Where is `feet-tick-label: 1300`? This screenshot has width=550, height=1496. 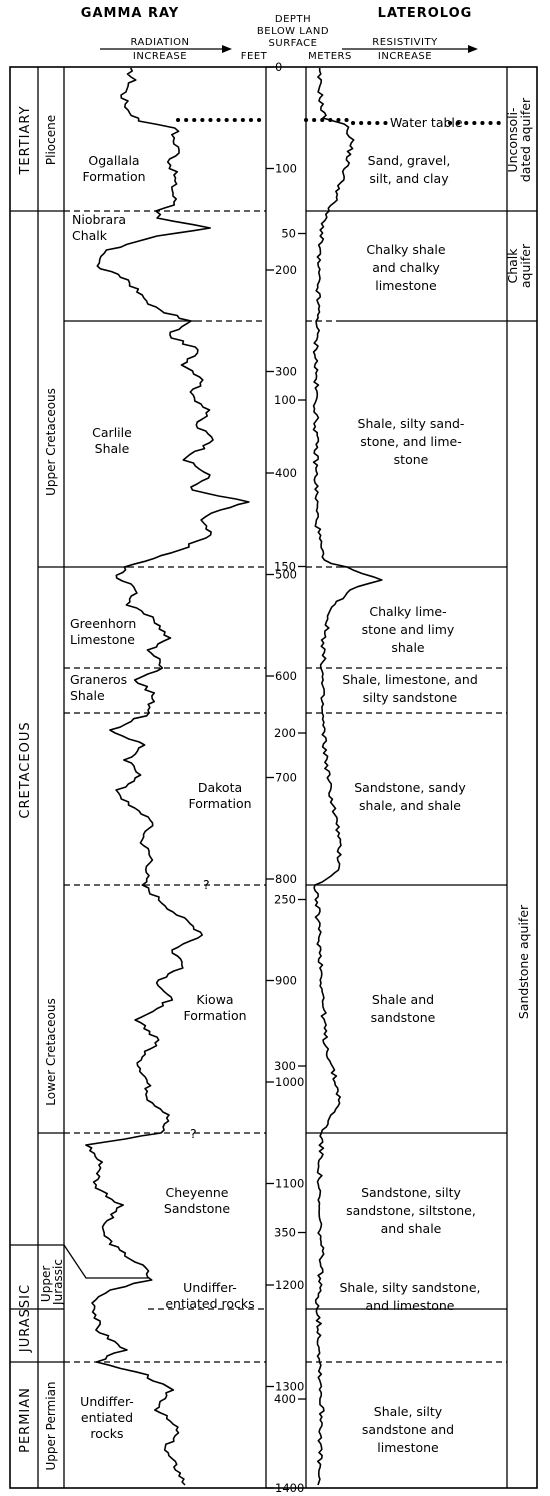 feet-tick-label: 1300 is located at coordinates (289, 1387).